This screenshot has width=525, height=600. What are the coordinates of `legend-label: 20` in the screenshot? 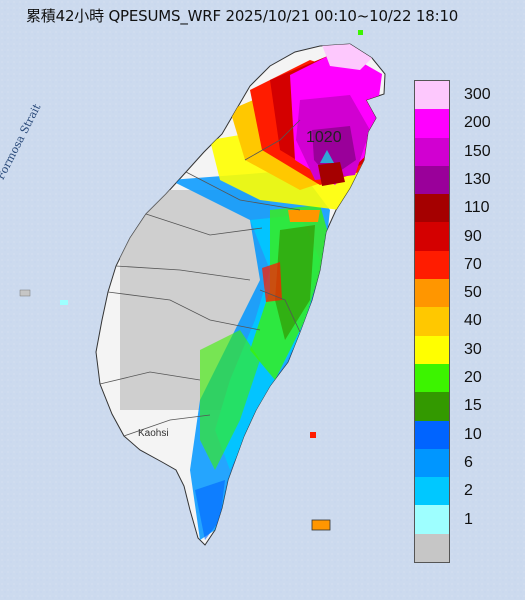 It's located at (473, 377).